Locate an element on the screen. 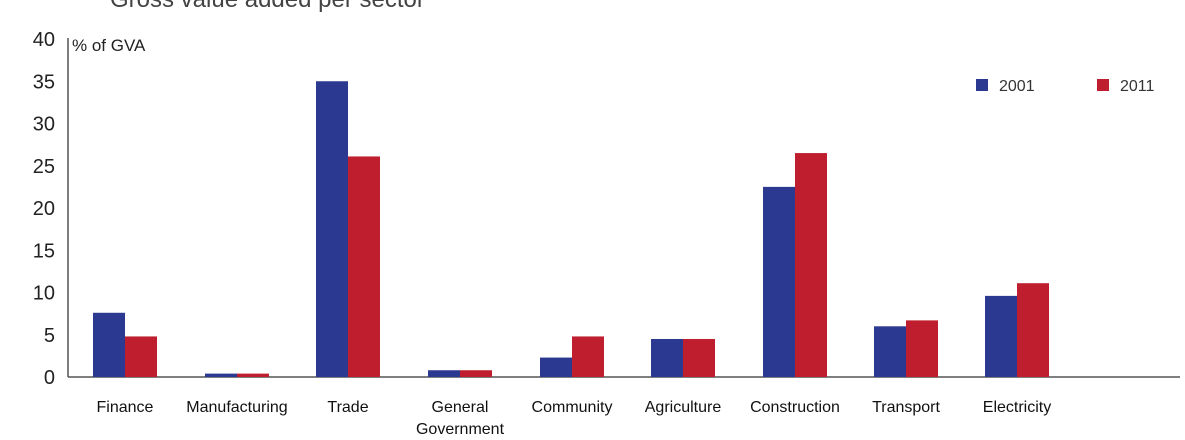 This screenshot has width=1185, height=440. category-label-electricity: Electricity is located at coordinates (1017, 407).